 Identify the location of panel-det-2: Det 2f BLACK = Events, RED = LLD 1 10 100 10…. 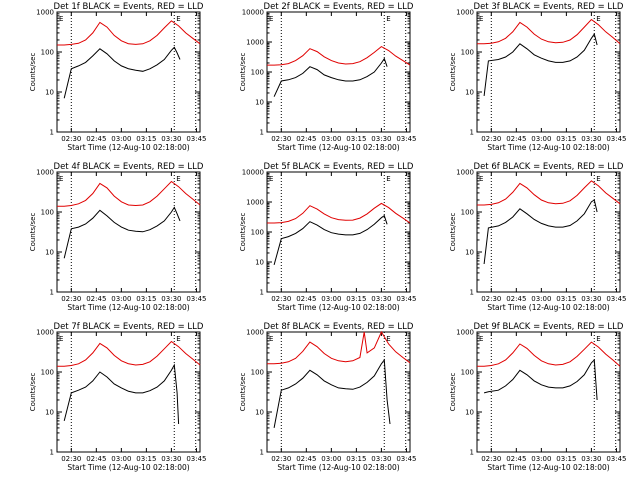
(328, 77).